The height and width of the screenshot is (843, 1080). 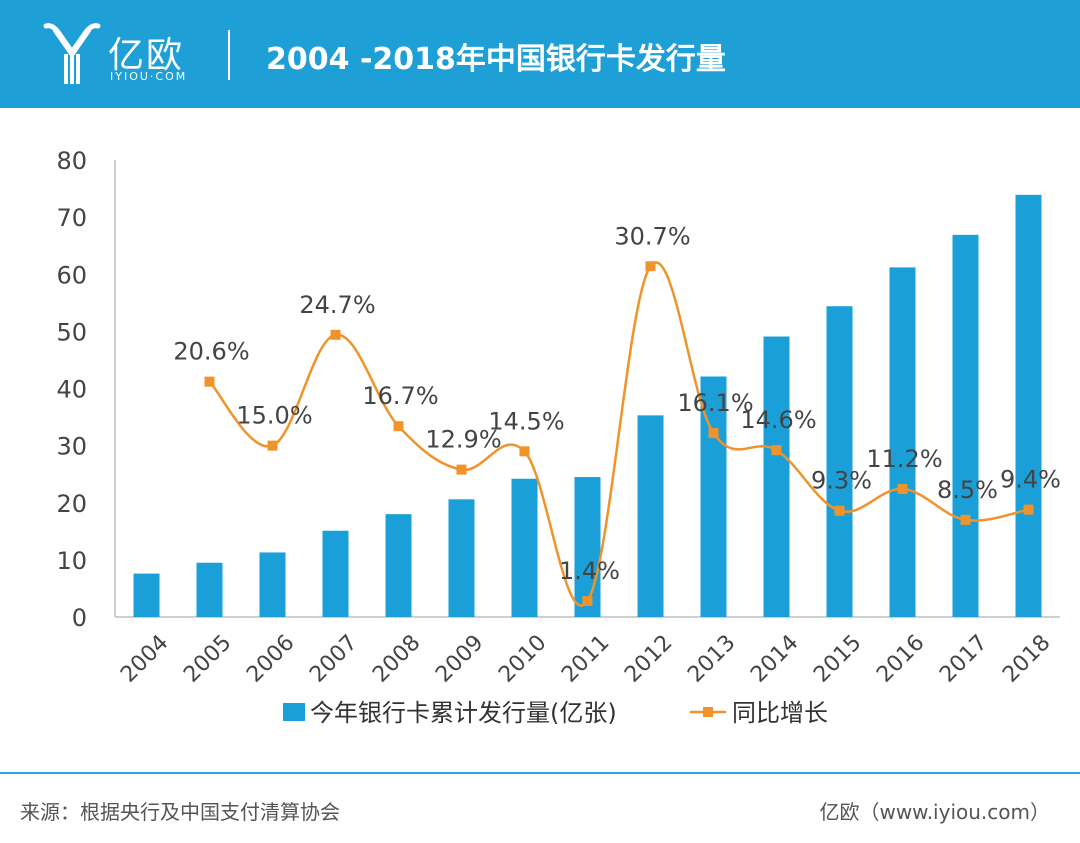 What do you see at coordinates (837, 658) in the screenshot?
I see `x-tick-label: 2015` at bounding box center [837, 658].